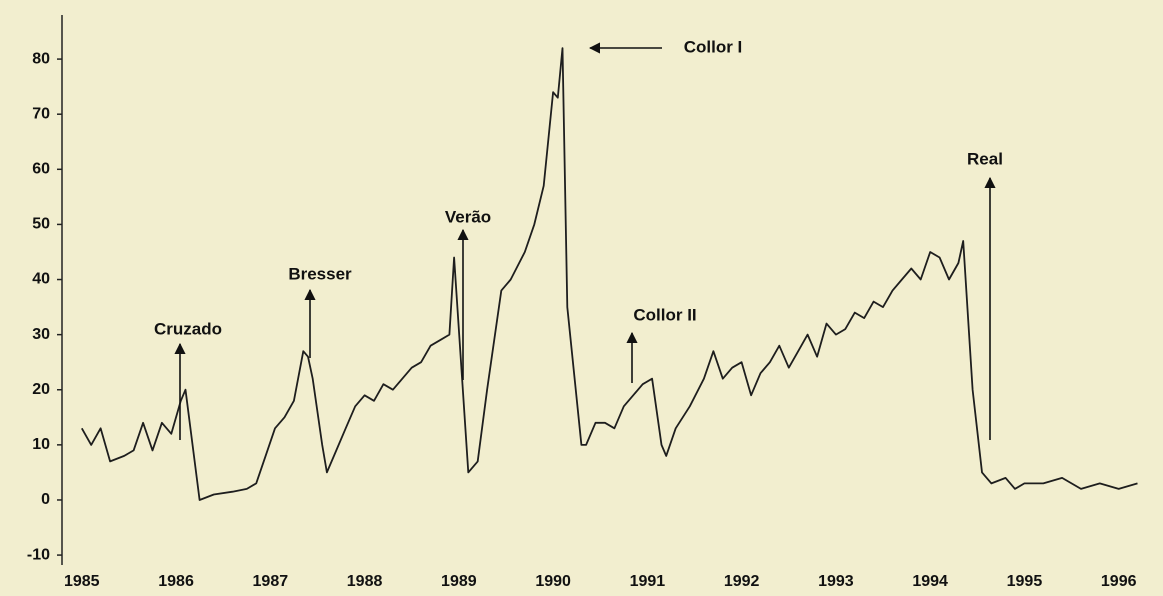 The width and height of the screenshot is (1163, 596). Describe the element at coordinates (1025, 581) in the screenshot. I see `x-tick-label: 1995` at that location.